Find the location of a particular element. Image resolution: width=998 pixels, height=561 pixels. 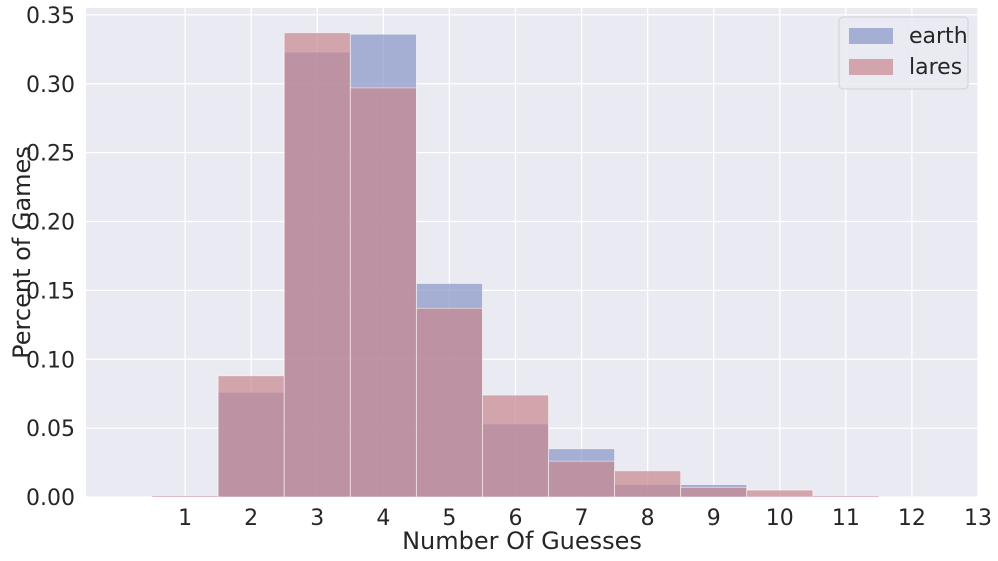

legend-swatch-lares is located at coordinates (871, 67).